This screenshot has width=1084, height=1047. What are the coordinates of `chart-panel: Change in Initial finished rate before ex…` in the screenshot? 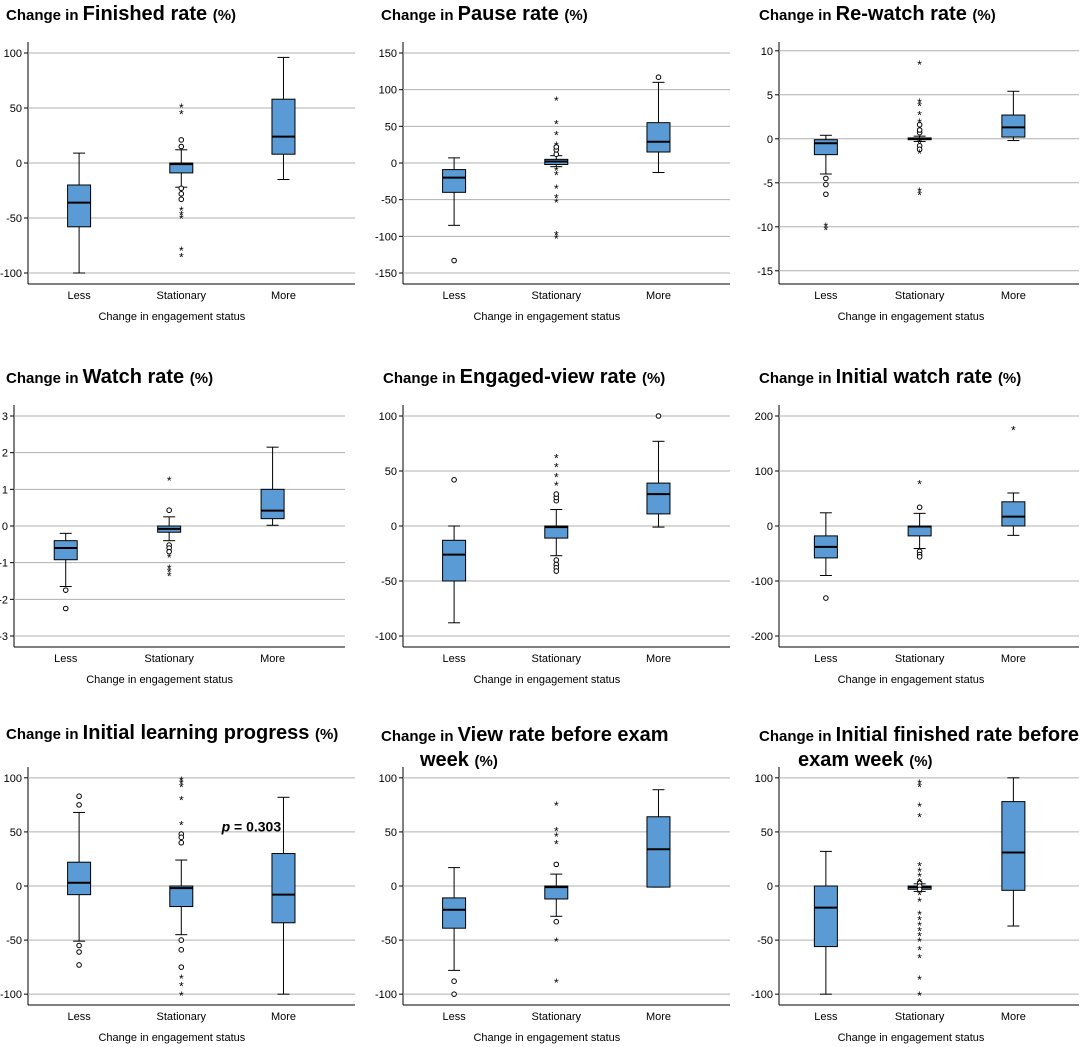 It's located at (915, 884).